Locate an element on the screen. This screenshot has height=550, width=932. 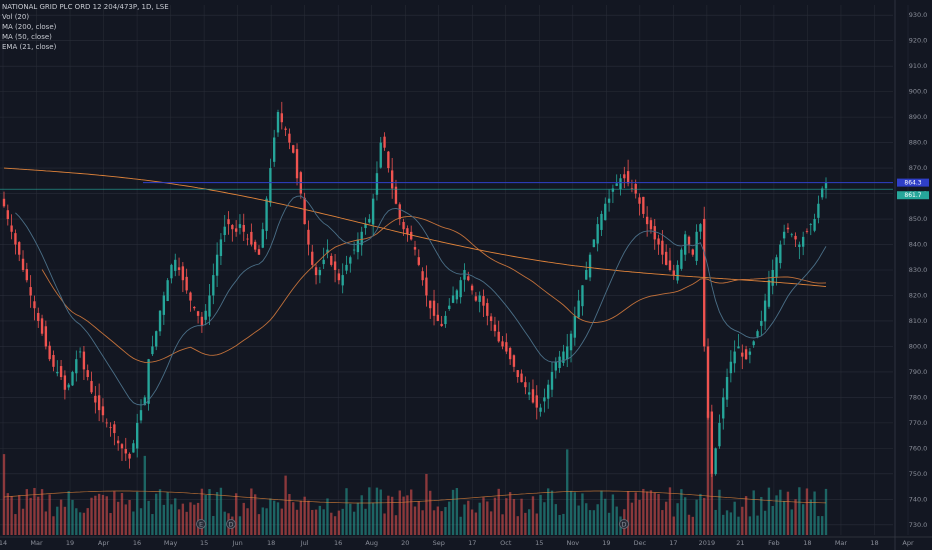
y-tick-label: 810.0 is located at coordinates (918, 321).